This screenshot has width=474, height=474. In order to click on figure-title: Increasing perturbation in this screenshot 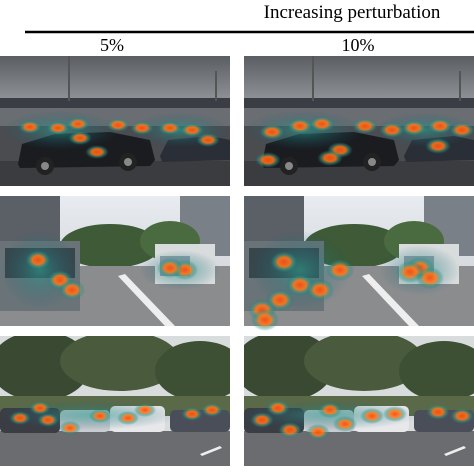, I will do `click(352, 12)`.